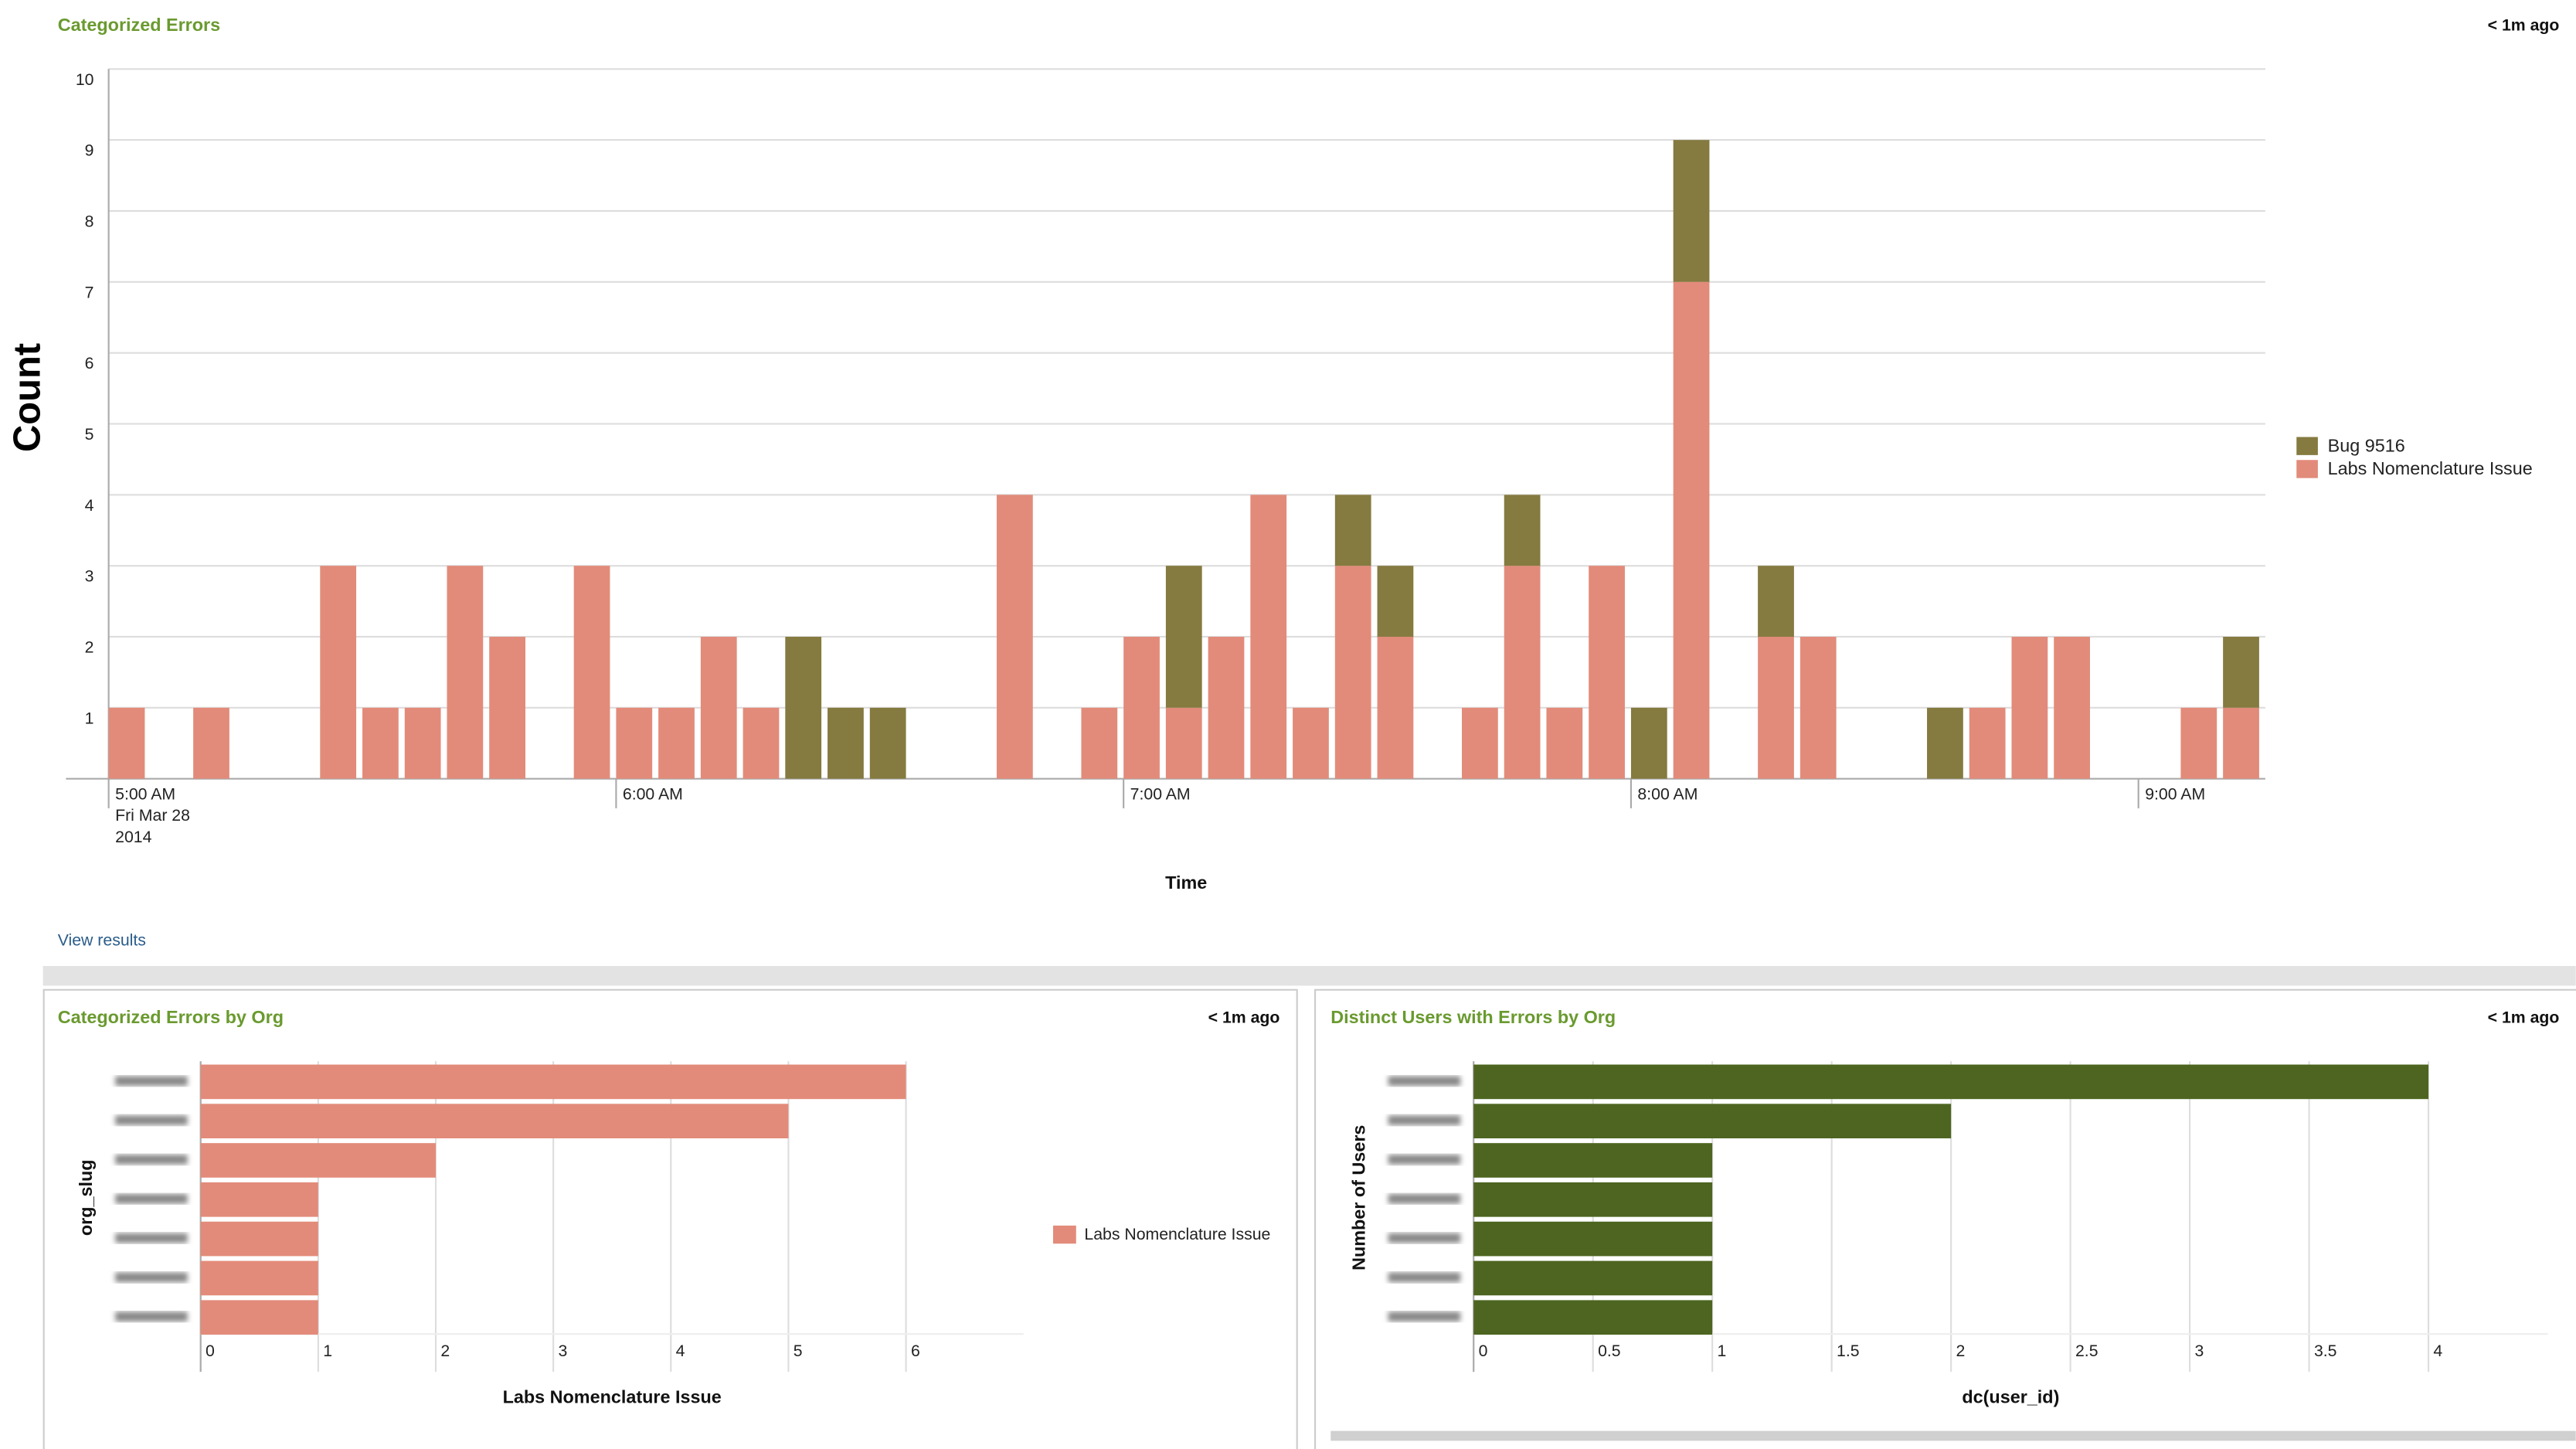  I want to click on y-tick-label: 10, so click(85, 79).